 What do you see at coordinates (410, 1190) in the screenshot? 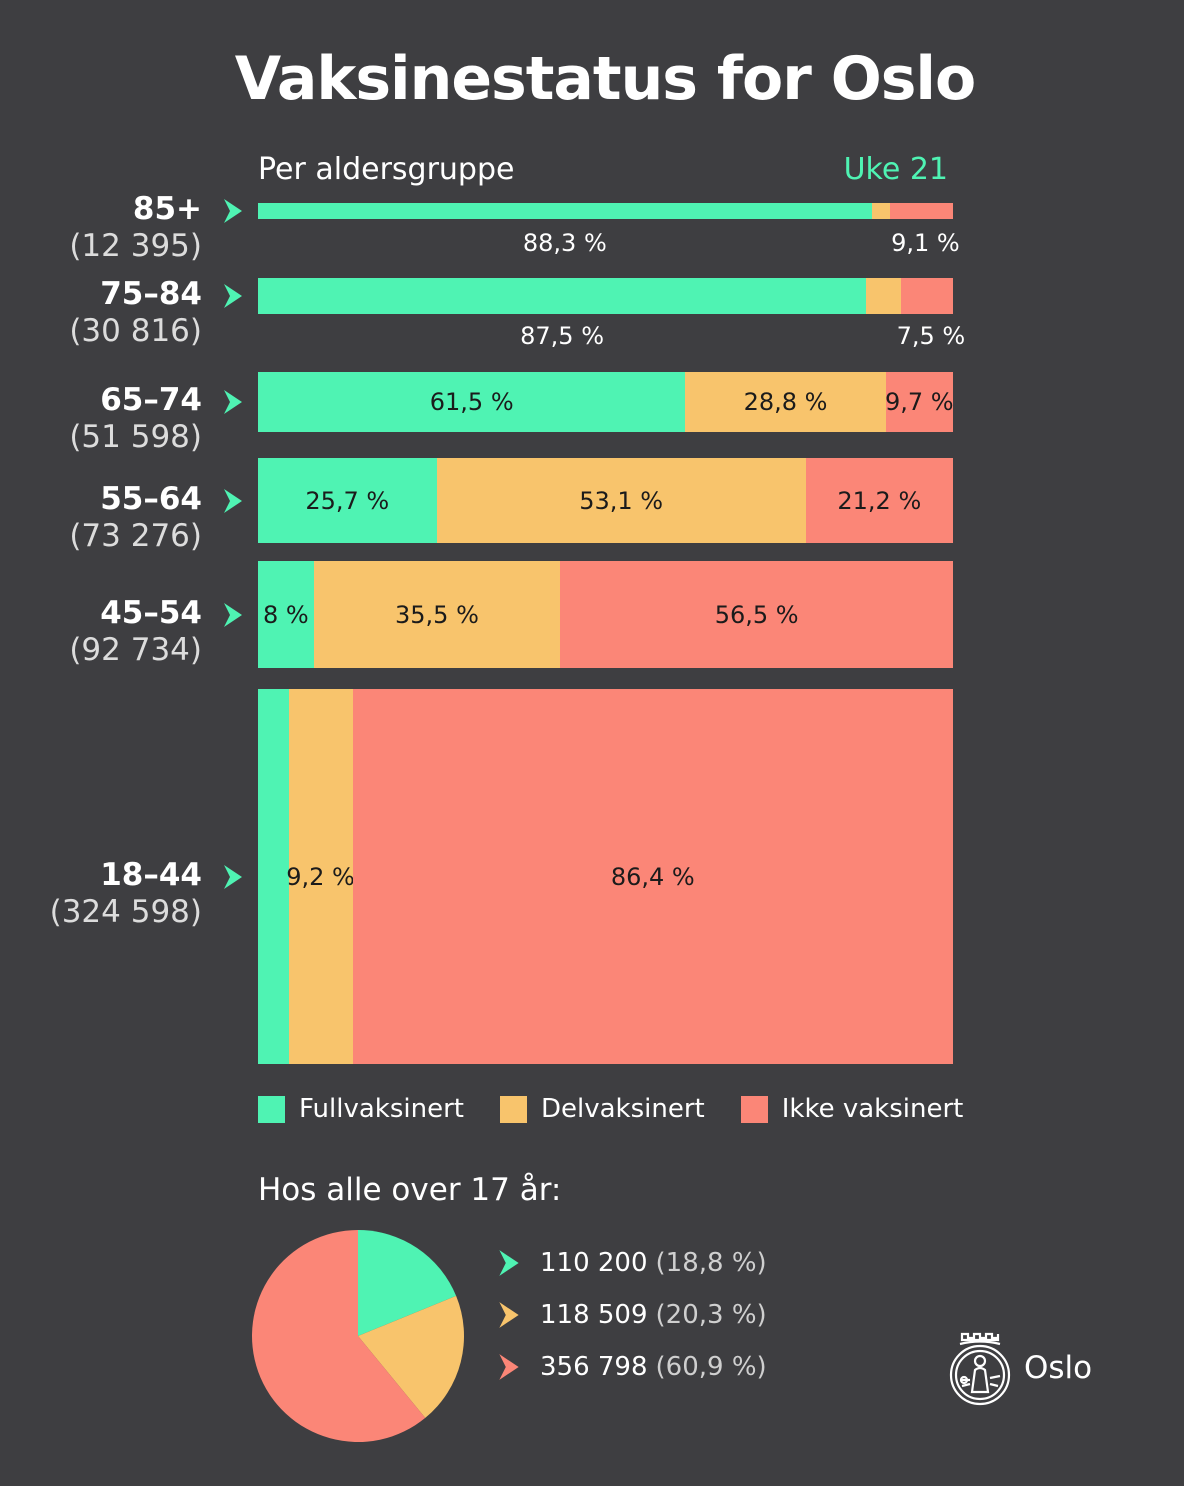
I see `pie-title: Hos alle over 17 år:` at bounding box center [410, 1190].